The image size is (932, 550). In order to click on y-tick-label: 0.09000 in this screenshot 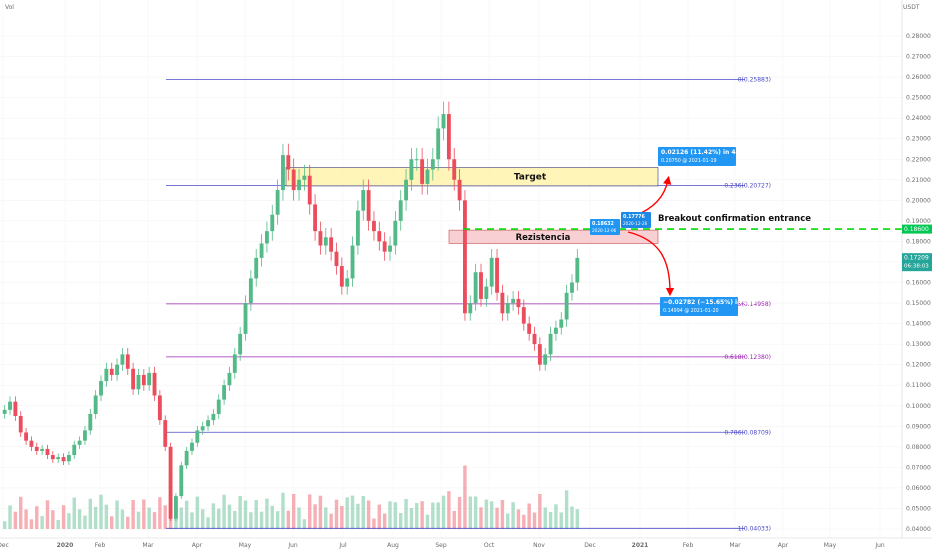, I will do `click(918, 426)`.